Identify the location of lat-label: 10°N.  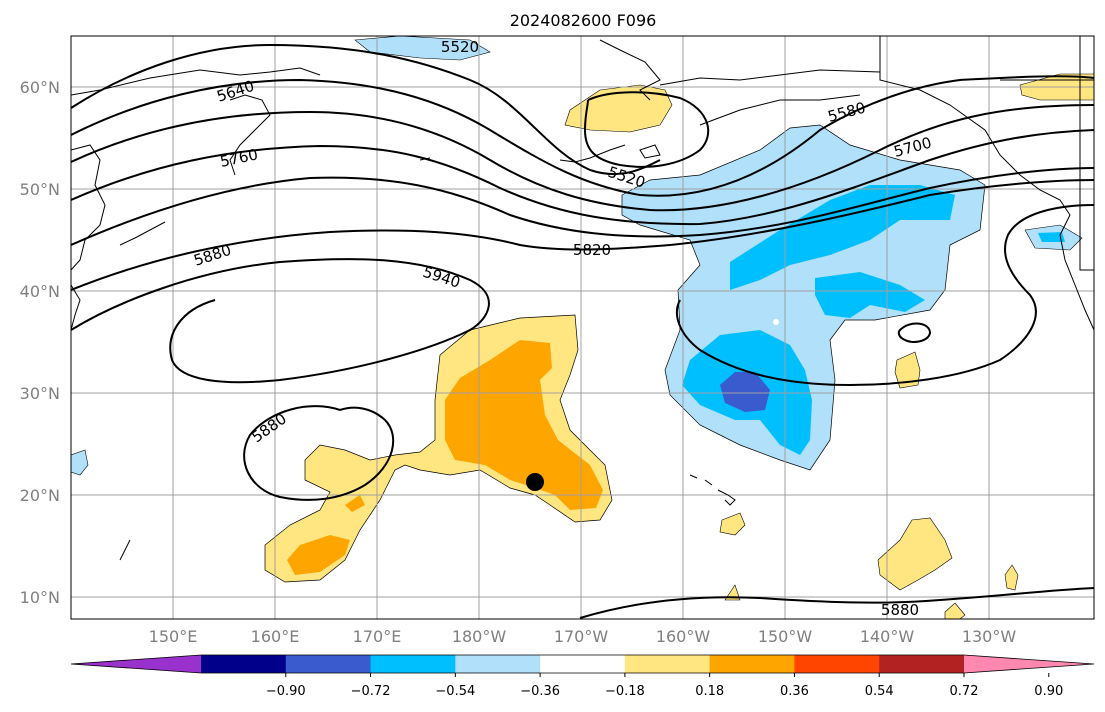
(40, 597).